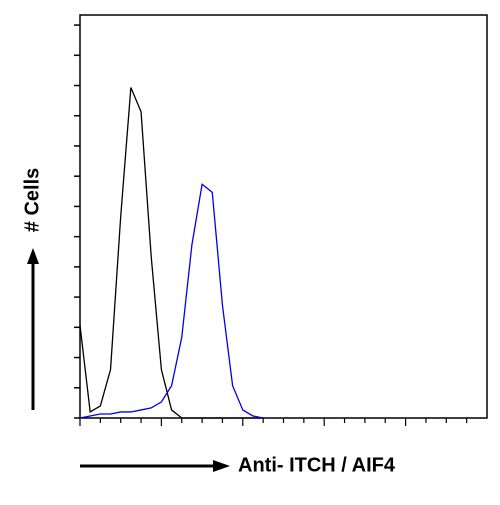  What do you see at coordinates (317, 465) in the screenshot?
I see `x-axis-label: Anti- ITCH / AIF4` at bounding box center [317, 465].